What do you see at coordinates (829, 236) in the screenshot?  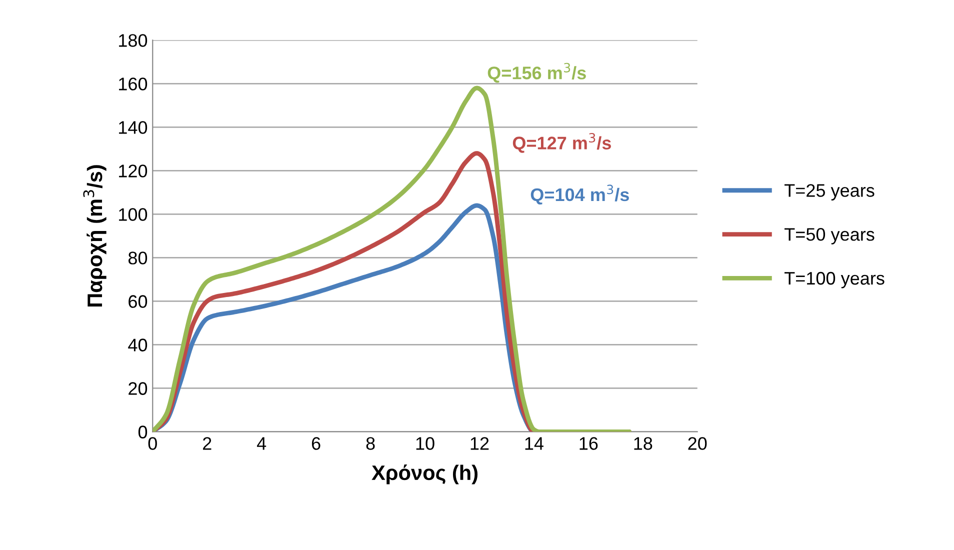 I see `legend-label: T=50 years` at bounding box center [829, 236].